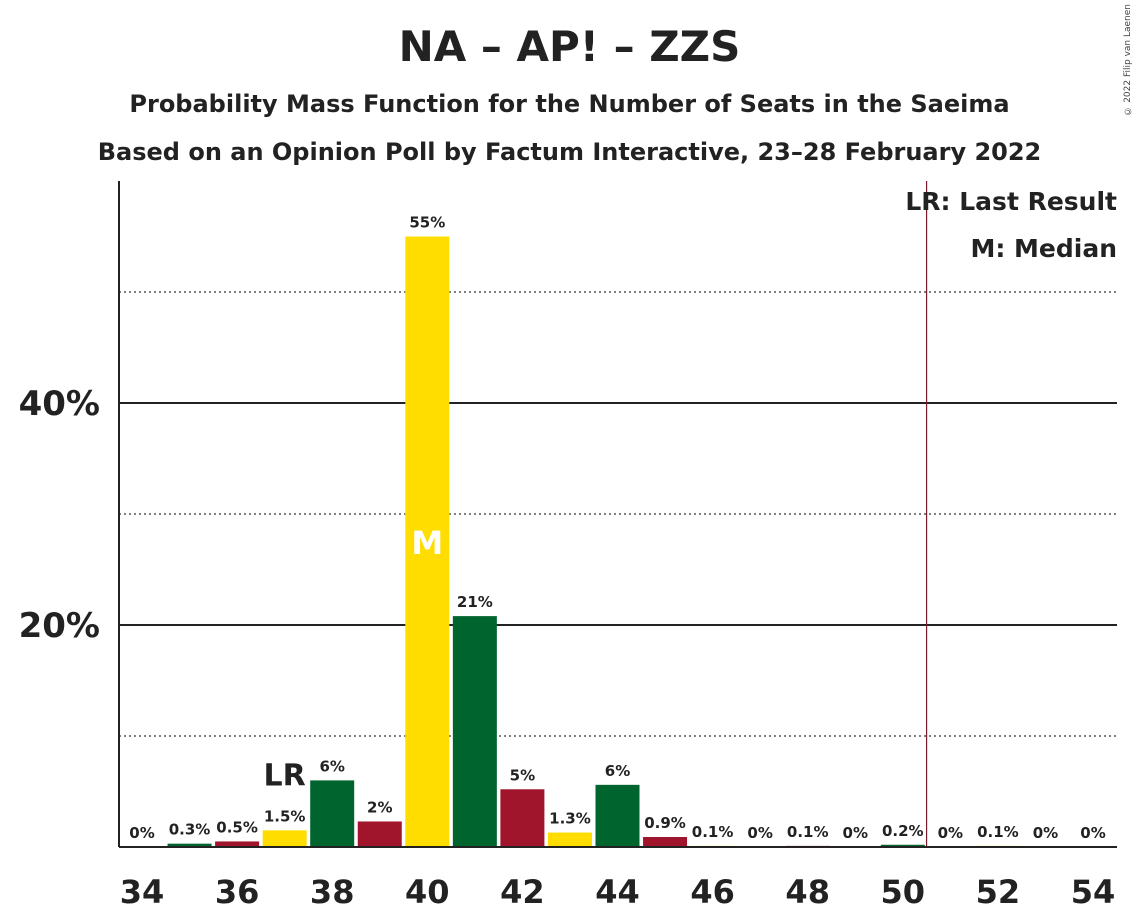  I want to click on data-label-seat-47: 0%, so click(759, 833).